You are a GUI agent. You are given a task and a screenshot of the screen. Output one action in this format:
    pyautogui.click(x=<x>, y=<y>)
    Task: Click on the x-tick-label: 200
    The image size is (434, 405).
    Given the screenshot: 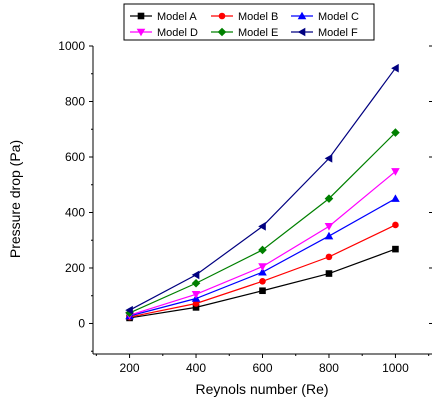 What is the action you would take?
    pyautogui.click(x=130, y=368)
    